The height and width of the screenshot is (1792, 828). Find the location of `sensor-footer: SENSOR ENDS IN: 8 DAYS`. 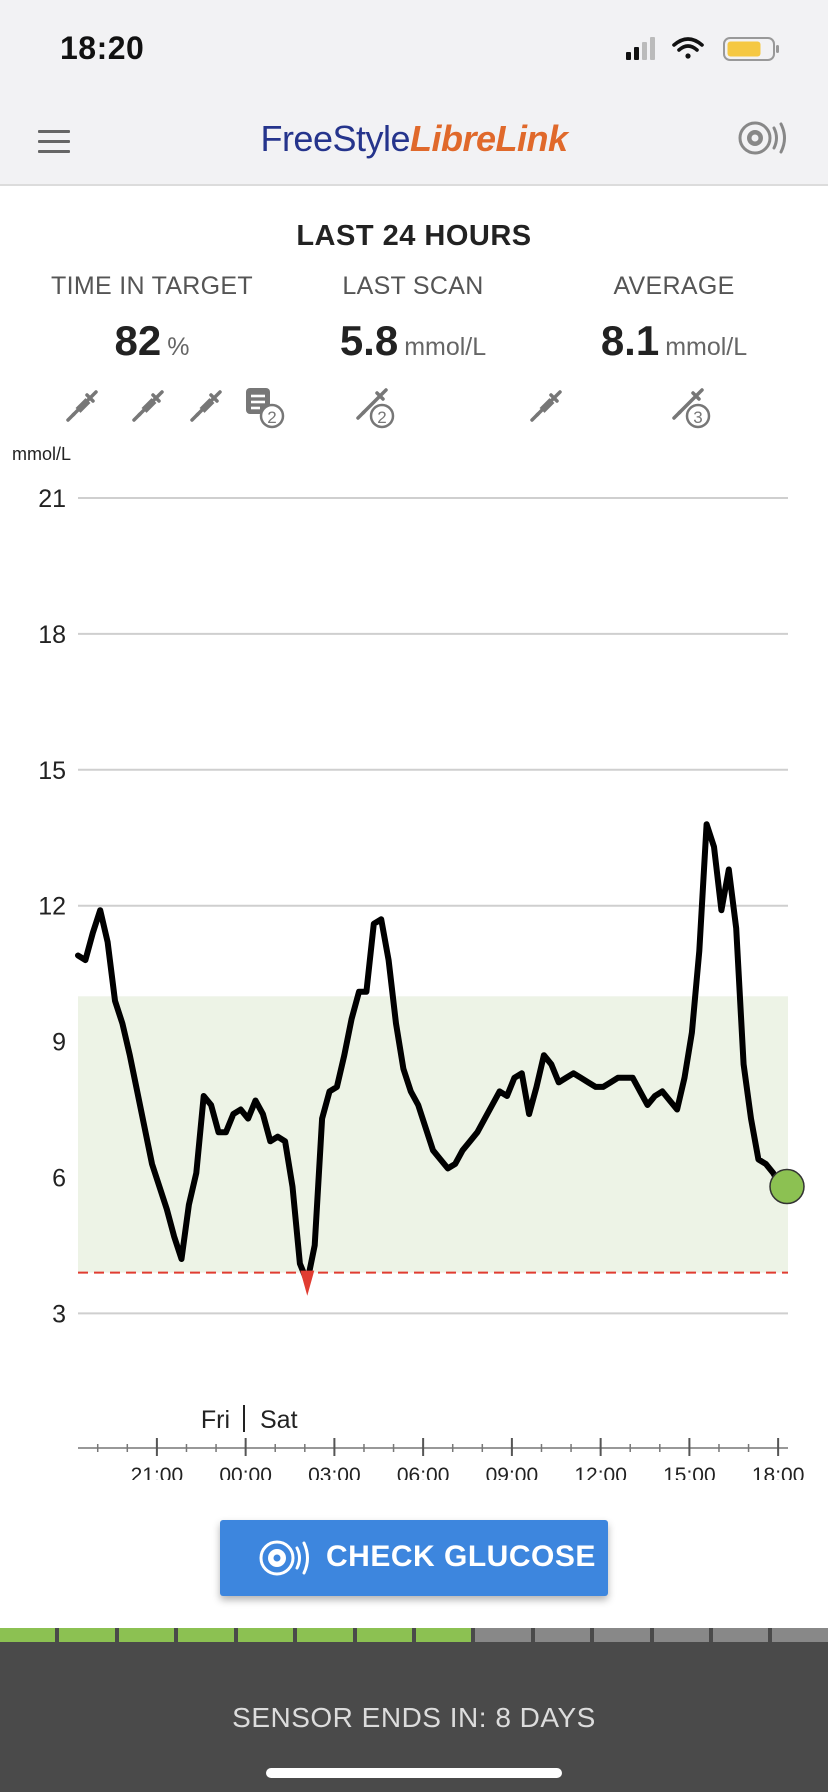

sensor-footer: SENSOR ENDS IN: 8 DAYS is located at coordinates (414, 1717).